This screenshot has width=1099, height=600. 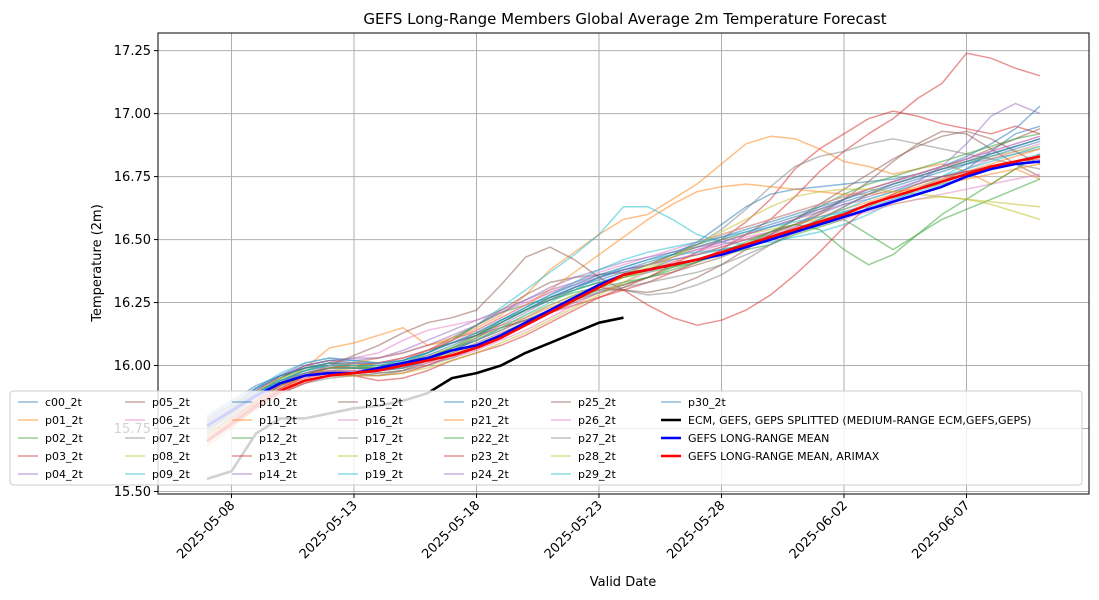 I want to click on x-tick-label: 2025-05-08, so click(x=206, y=530).